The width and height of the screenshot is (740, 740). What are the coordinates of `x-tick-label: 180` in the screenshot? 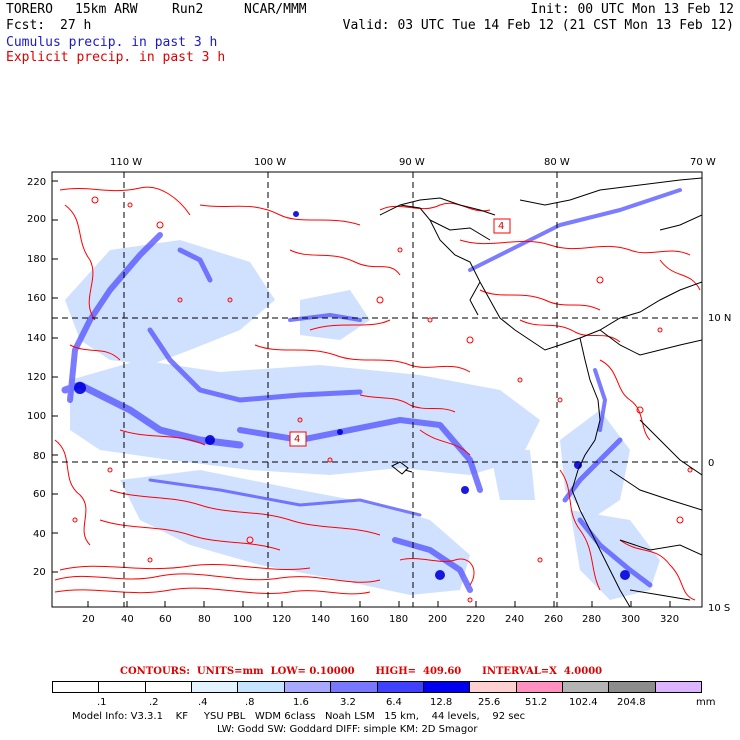 It's located at (399, 619).